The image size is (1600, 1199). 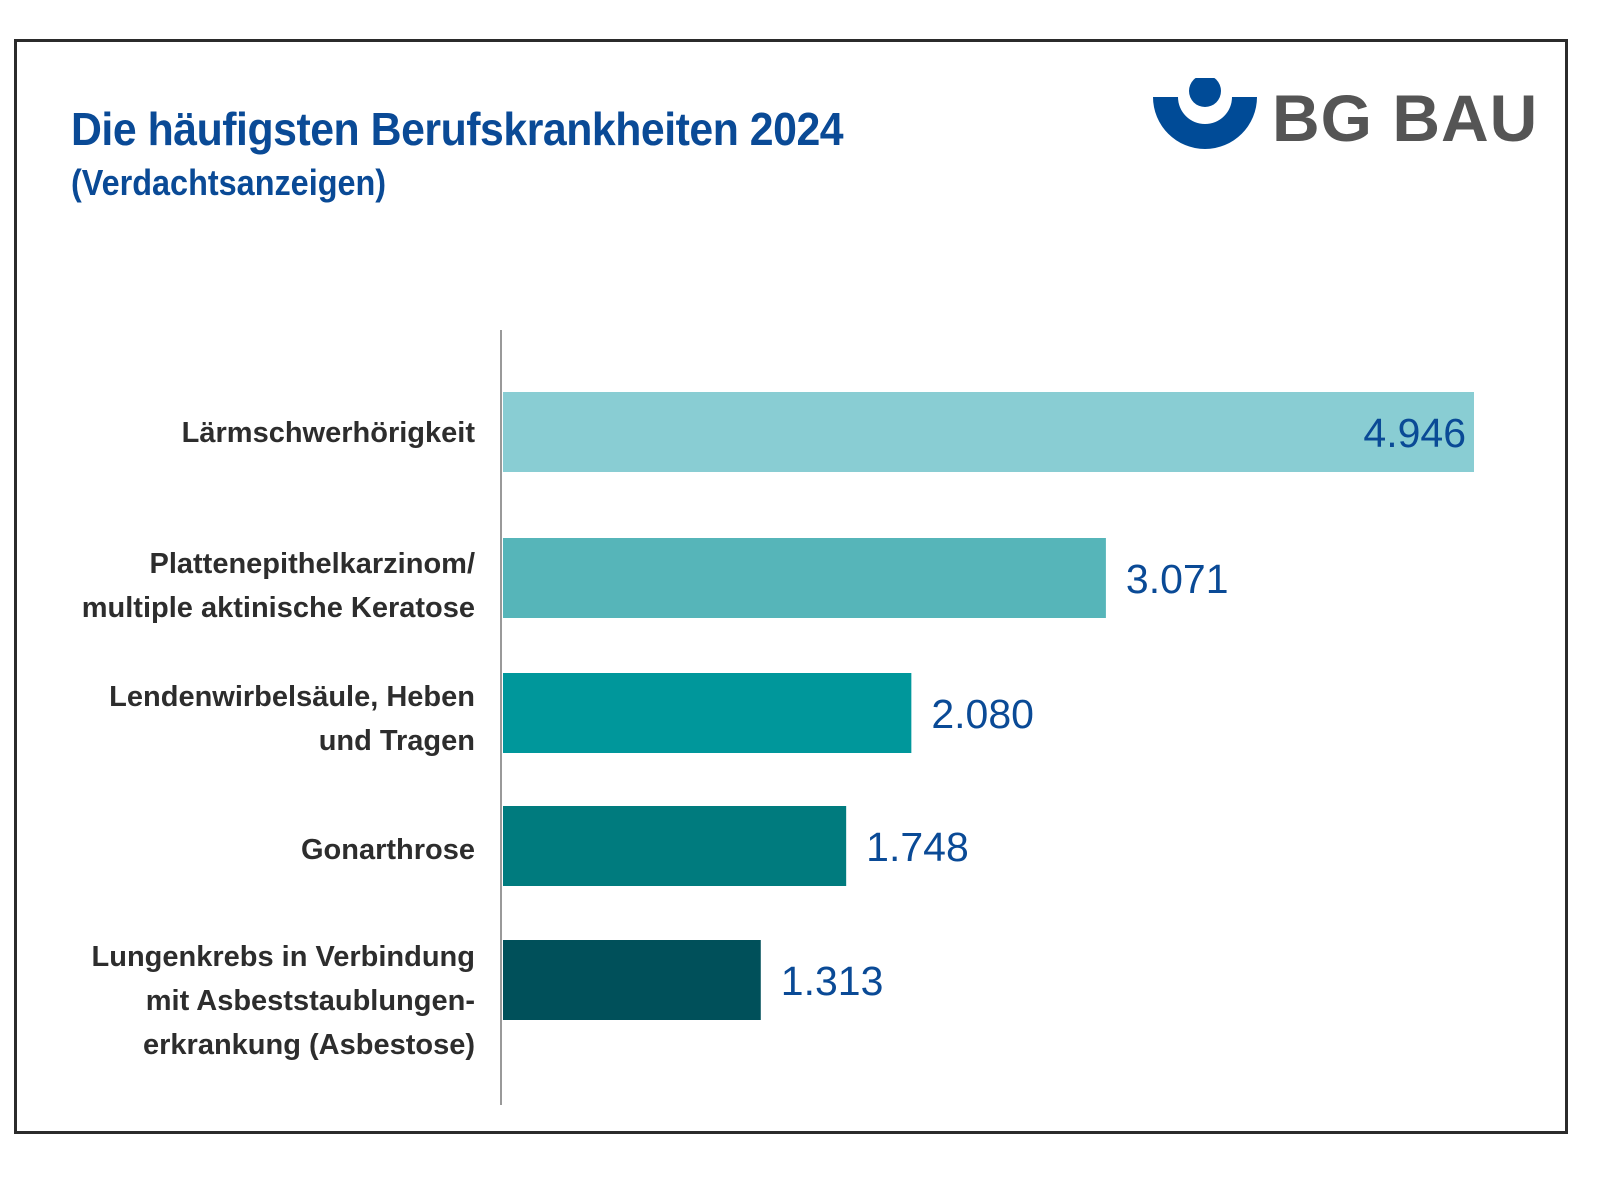 I want to click on category-label-1: Lärmschwerhörigkeit, so click(x=329, y=433).